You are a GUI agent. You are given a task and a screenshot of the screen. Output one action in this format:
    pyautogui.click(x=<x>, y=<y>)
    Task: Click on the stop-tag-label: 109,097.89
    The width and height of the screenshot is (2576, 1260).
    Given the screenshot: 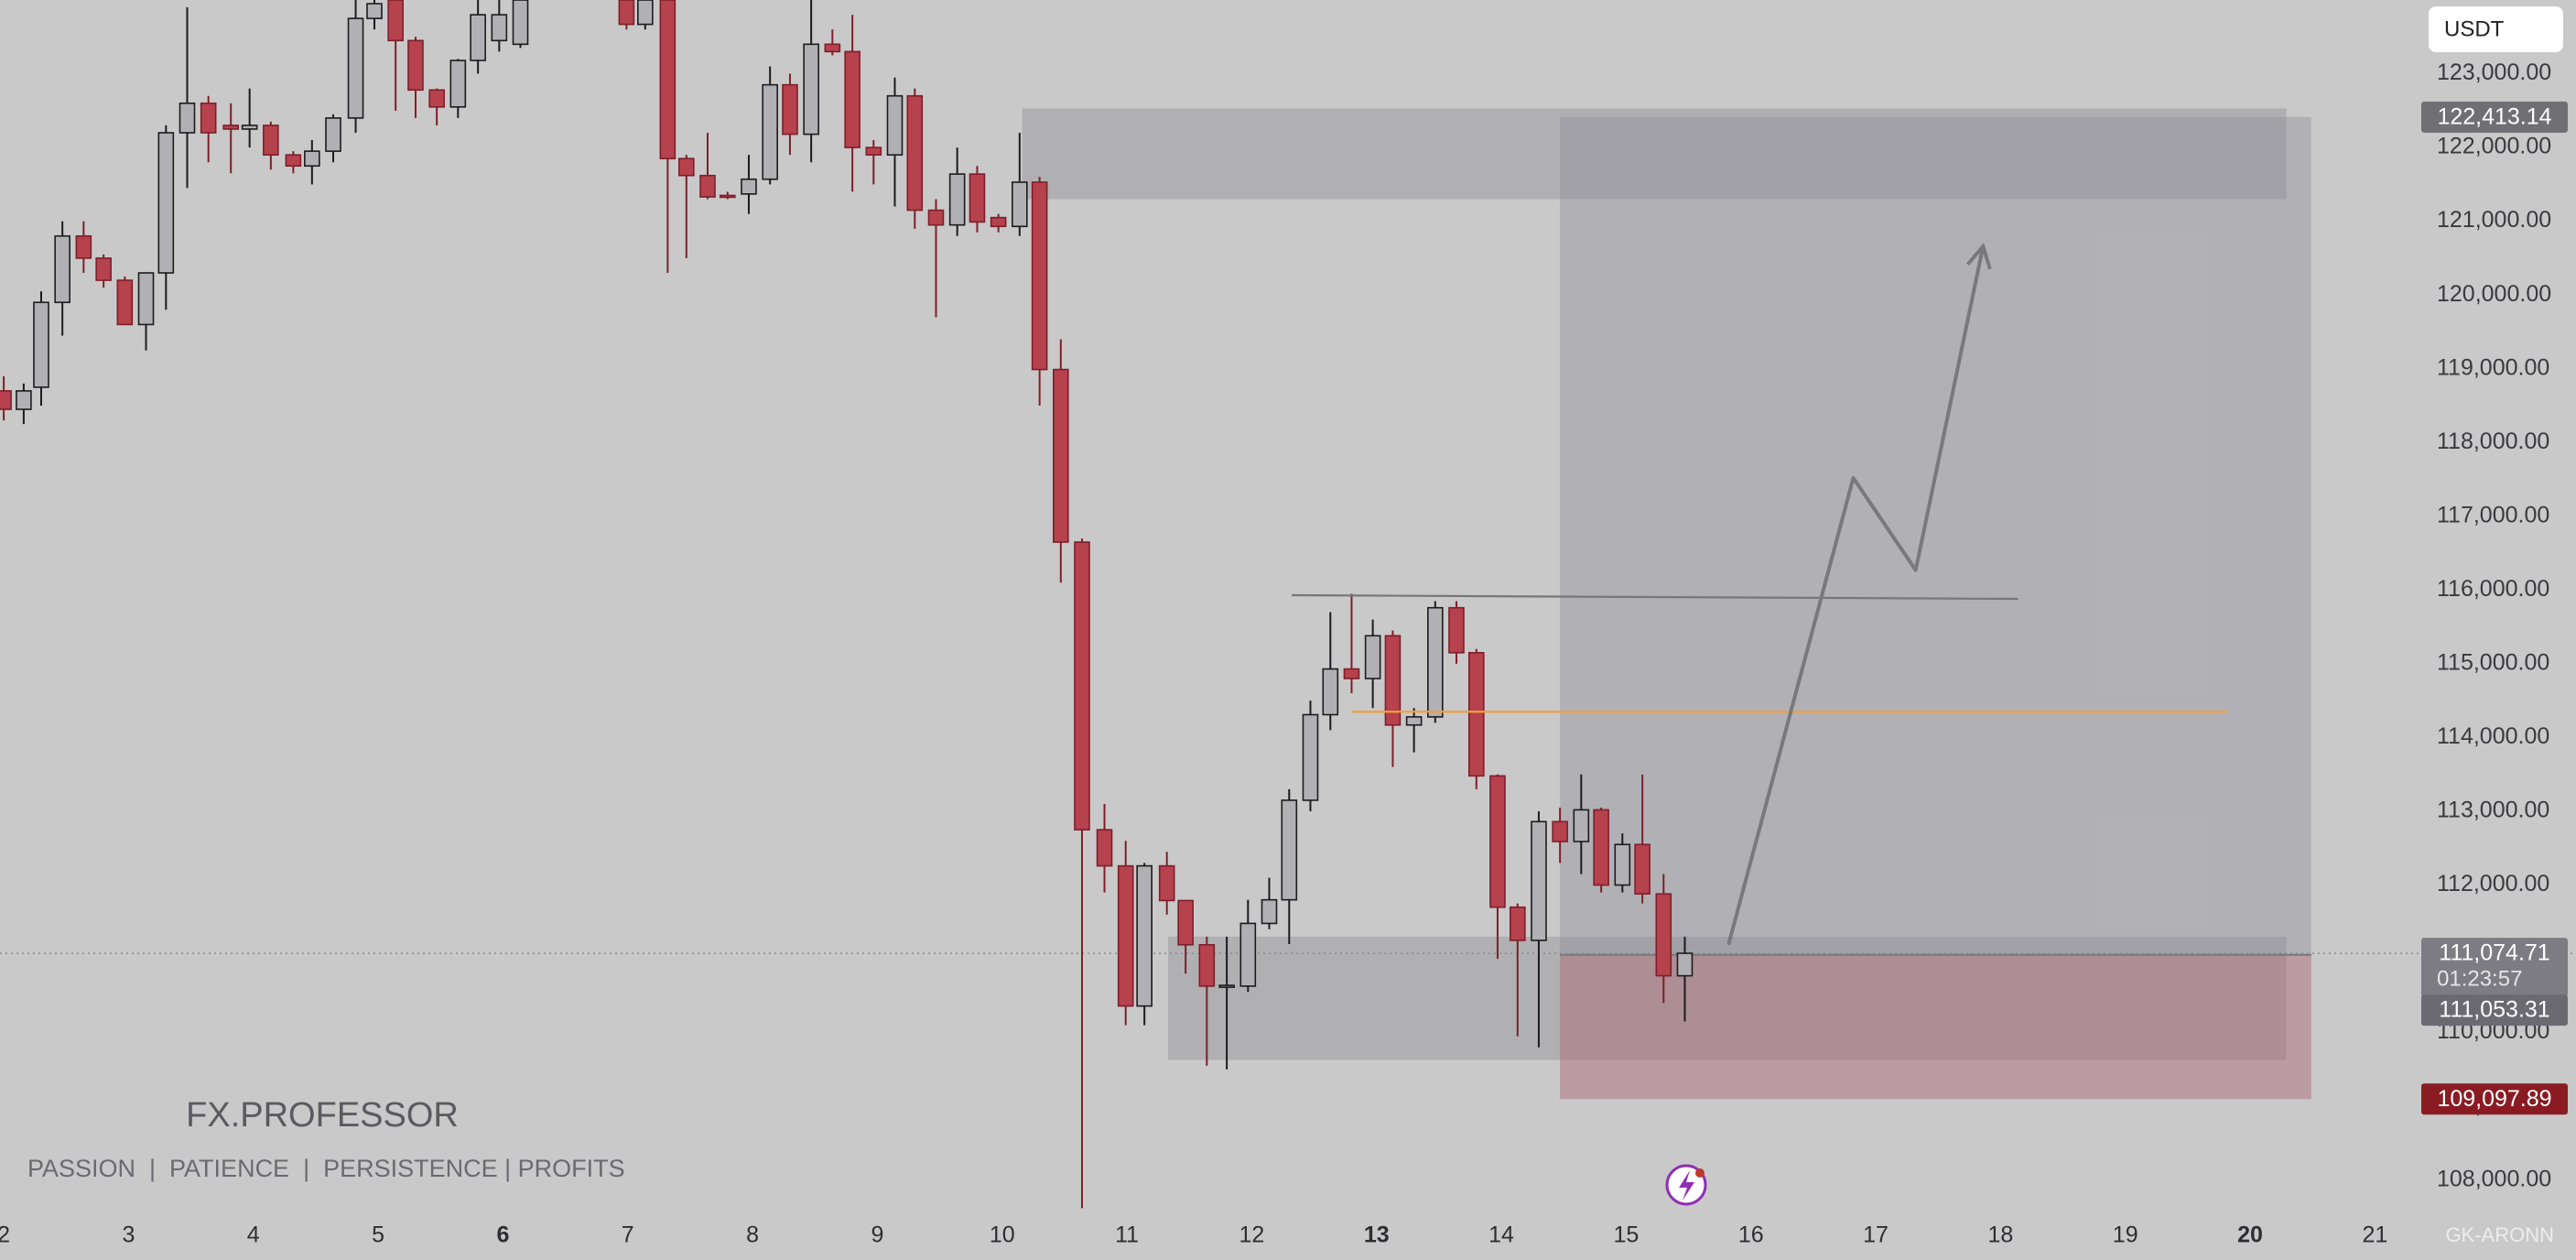 What is the action you would take?
    pyautogui.click(x=2494, y=1099)
    